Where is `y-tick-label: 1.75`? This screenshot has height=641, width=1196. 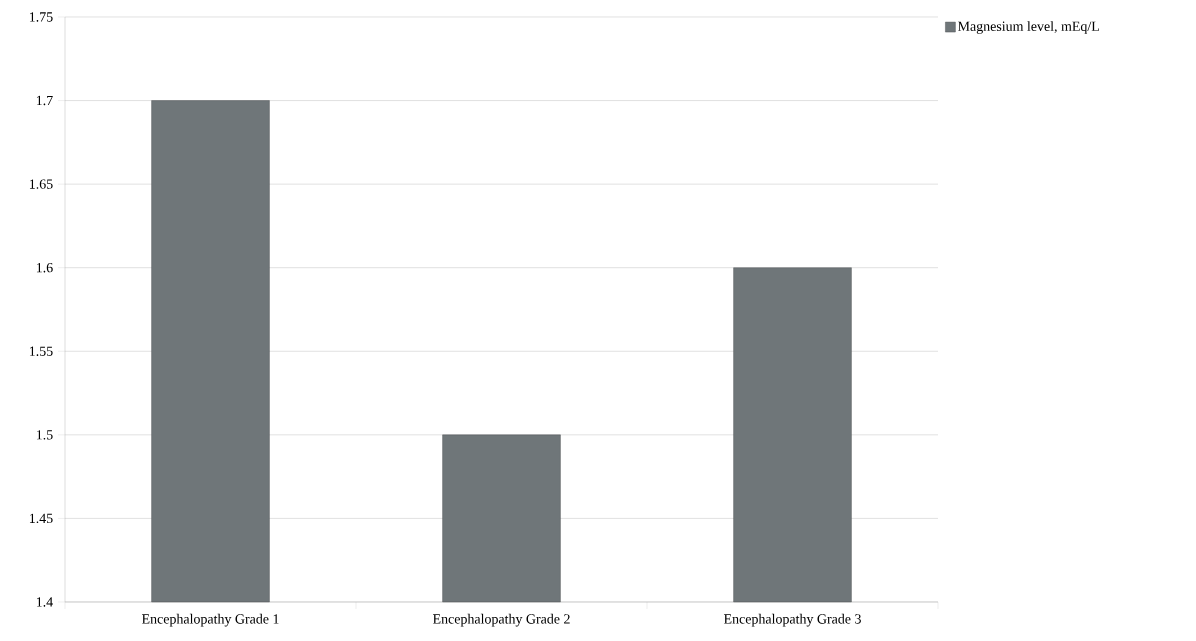
y-tick-label: 1.75 is located at coordinates (41, 17).